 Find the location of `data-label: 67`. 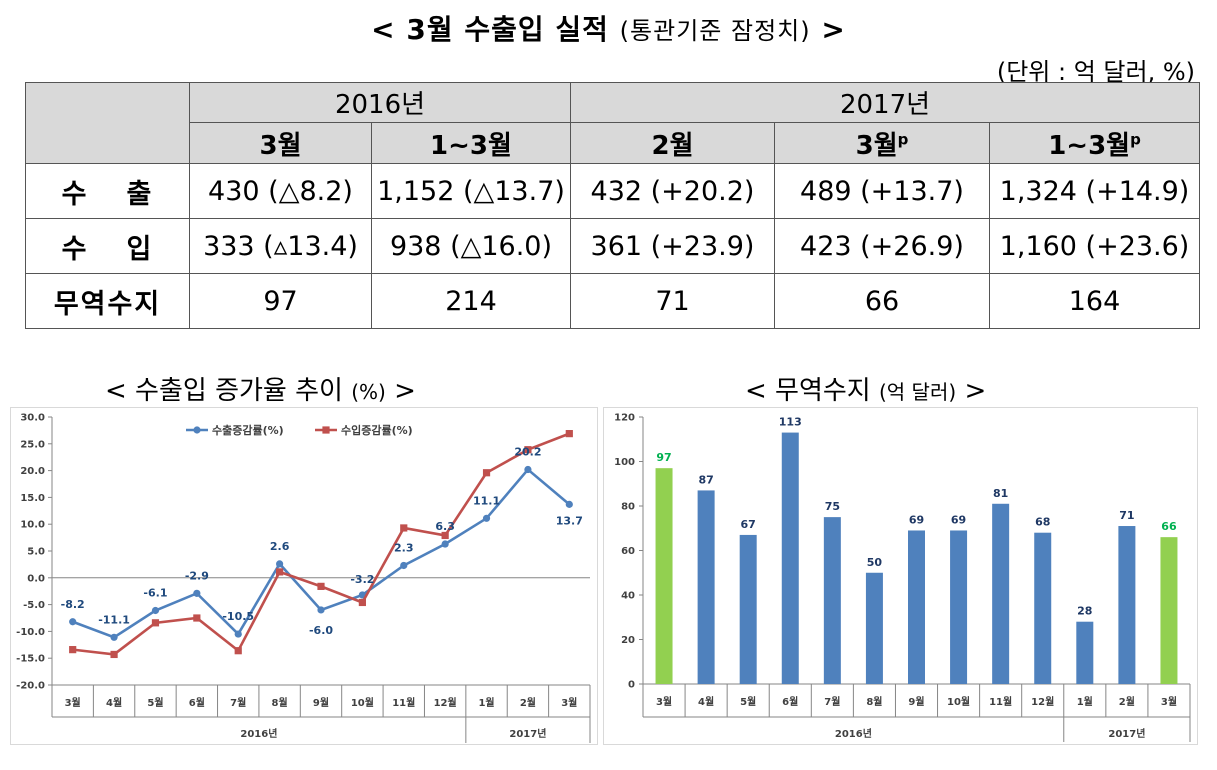

data-label: 67 is located at coordinates (748, 524).